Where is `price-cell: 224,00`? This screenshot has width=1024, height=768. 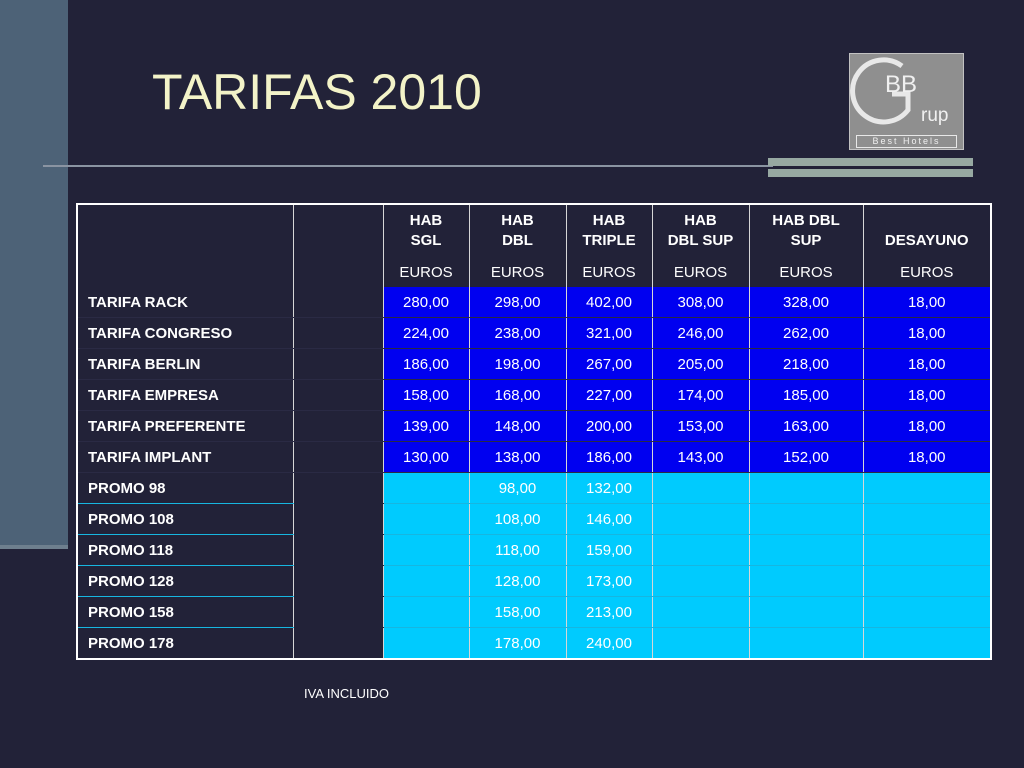
price-cell: 224,00 is located at coordinates (425, 333).